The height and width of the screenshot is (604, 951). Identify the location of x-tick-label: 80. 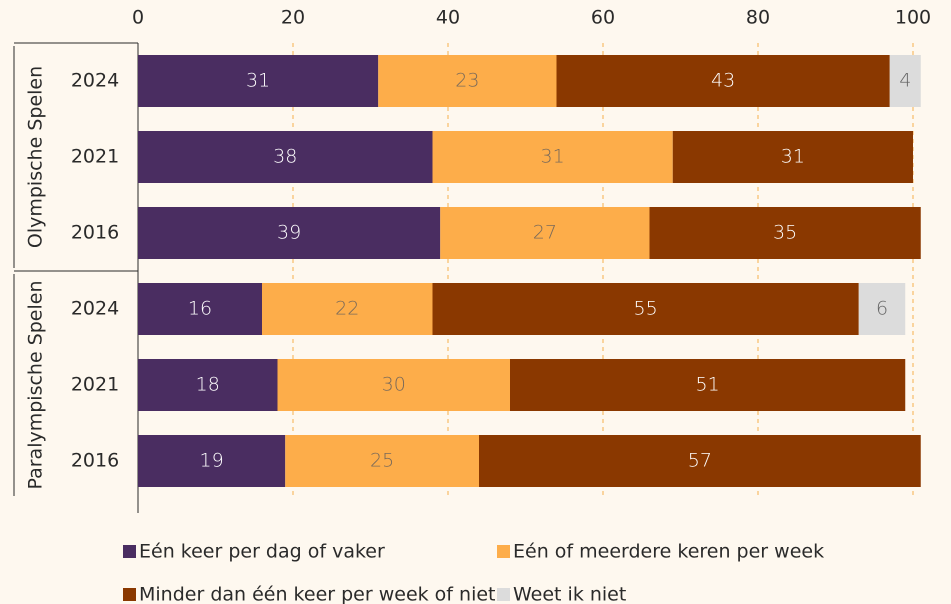
(758, 18).